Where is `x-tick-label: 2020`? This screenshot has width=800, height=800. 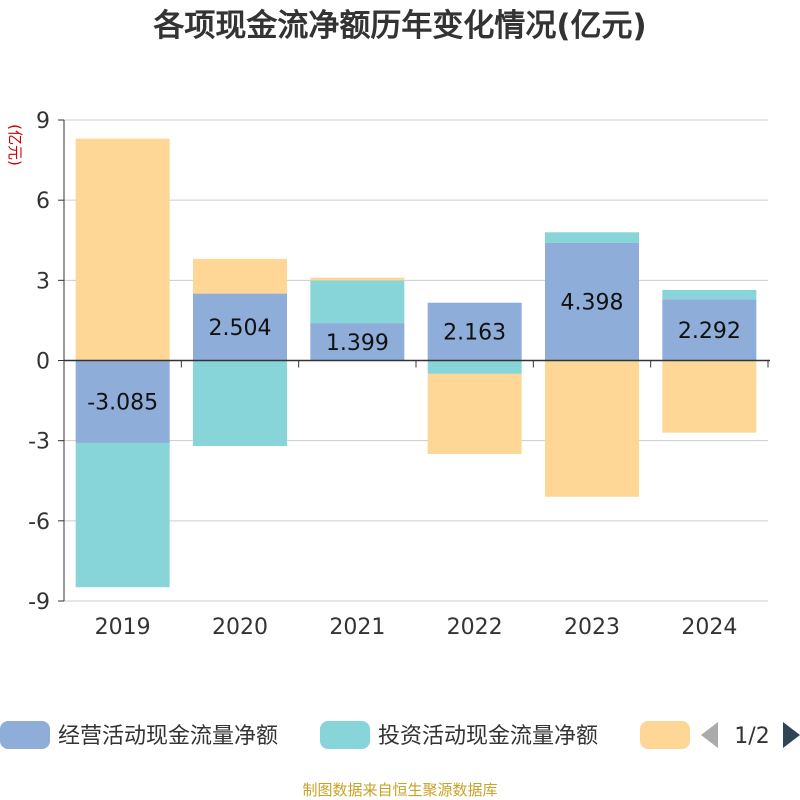 x-tick-label: 2020 is located at coordinates (240, 627).